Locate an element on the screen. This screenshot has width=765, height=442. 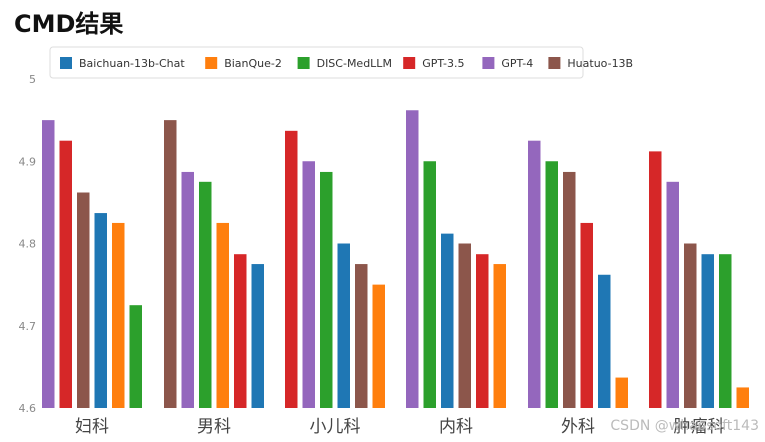
x-category-label: 外科 is located at coordinates (578, 427).